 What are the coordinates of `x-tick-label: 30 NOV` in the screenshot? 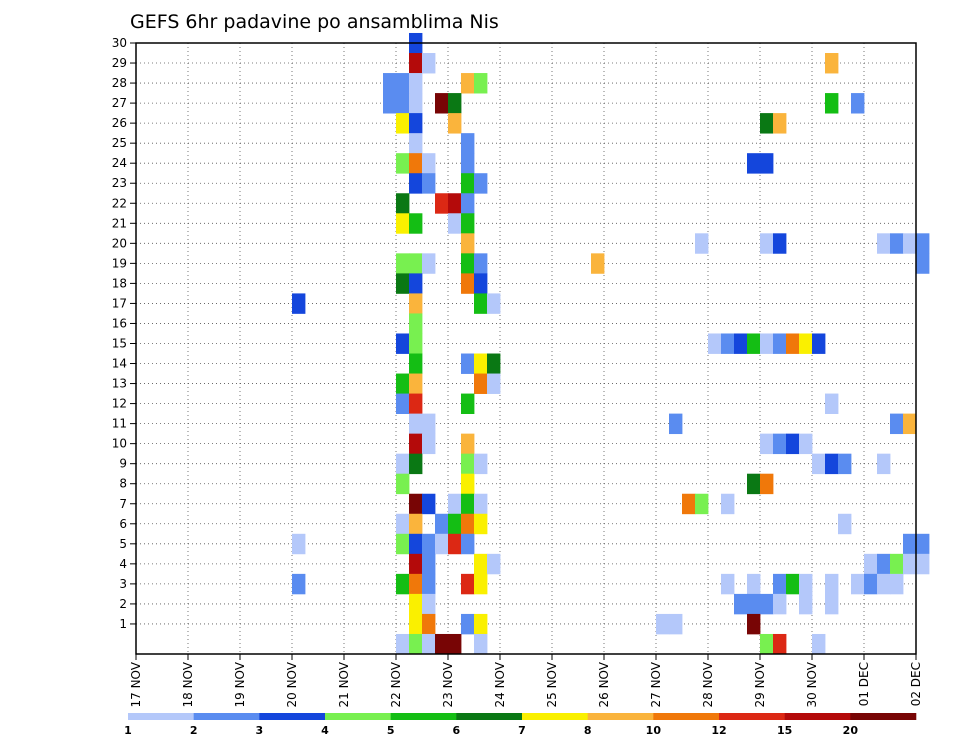 It's located at (812, 684).